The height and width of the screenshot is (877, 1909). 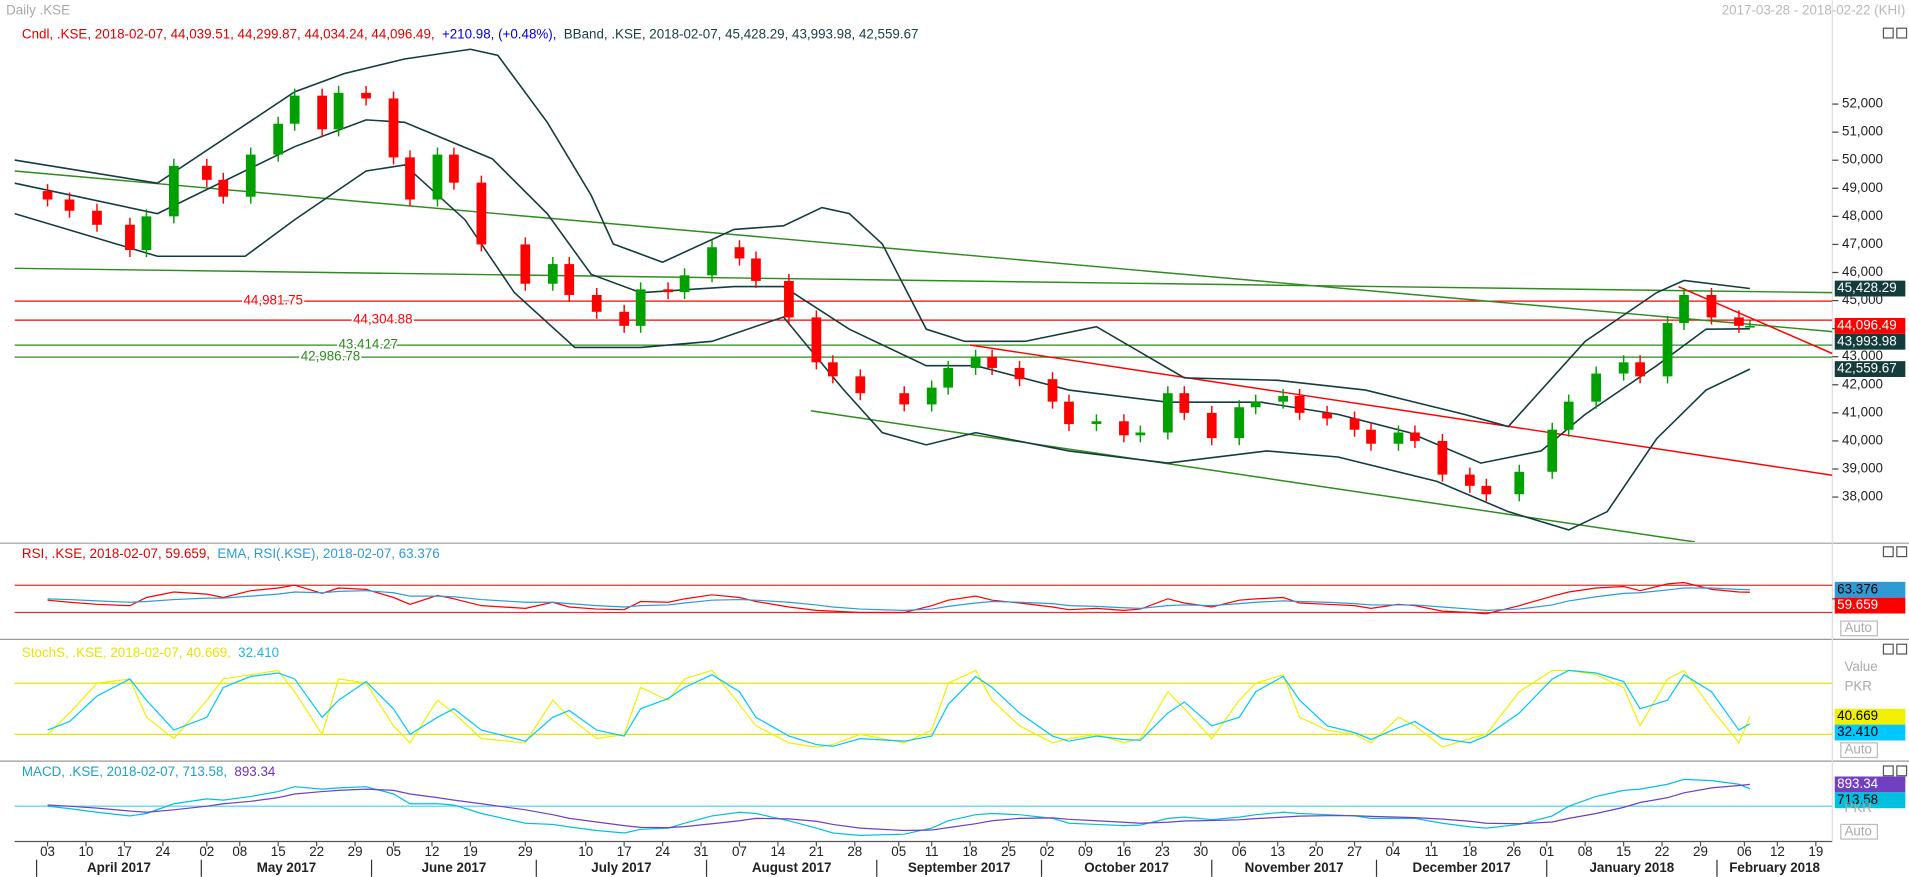 What do you see at coordinates (1294, 867) in the screenshot?
I see `month-label: November 2017` at bounding box center [1294, 867].